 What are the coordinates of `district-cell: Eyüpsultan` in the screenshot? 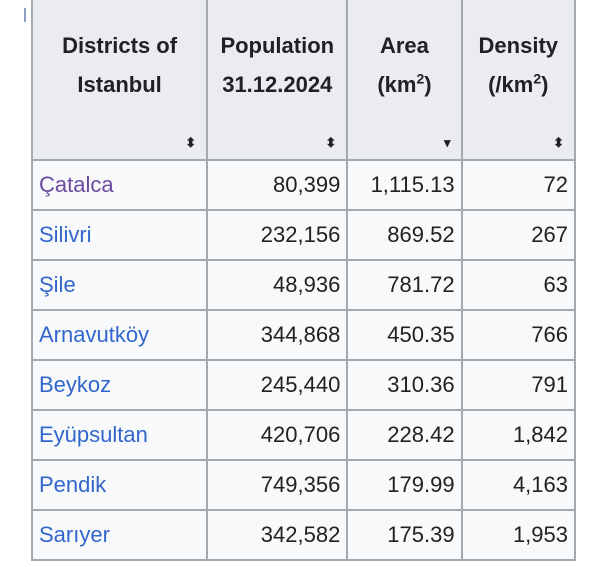 It's located at (119, 435).